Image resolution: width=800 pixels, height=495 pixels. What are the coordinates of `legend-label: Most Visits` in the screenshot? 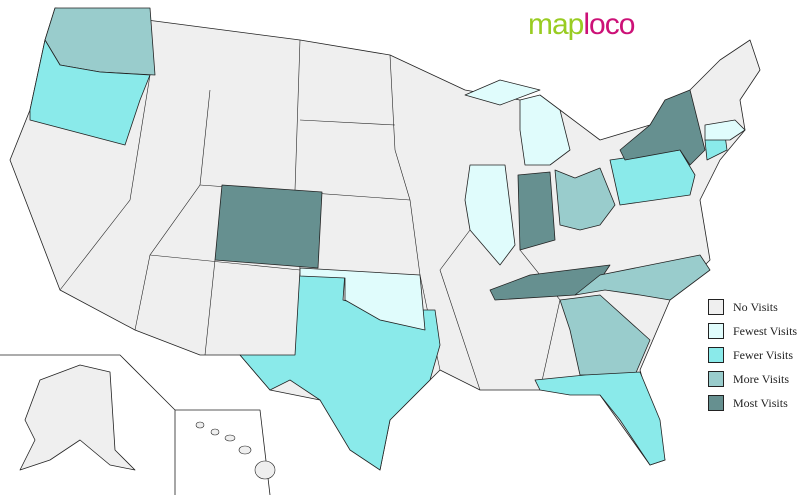 It's located at (760, 402).